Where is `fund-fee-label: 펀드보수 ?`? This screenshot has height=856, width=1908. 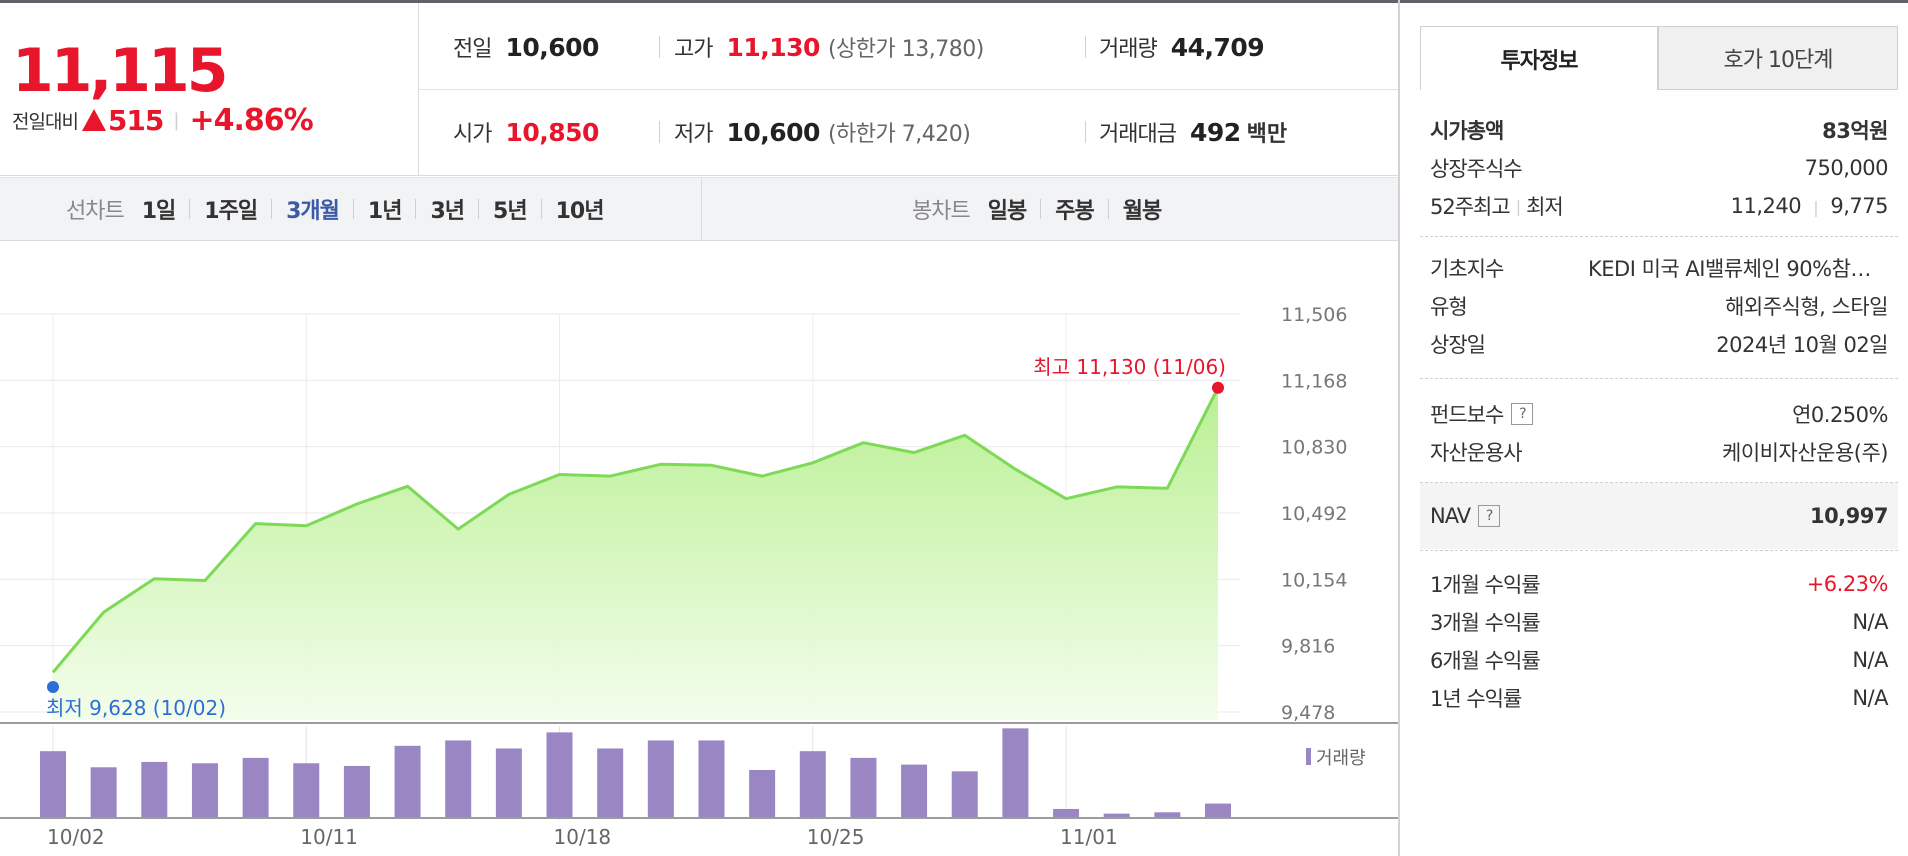 fund-fee-label: 펀드보수 ? is located at coordinates (1482, 414).